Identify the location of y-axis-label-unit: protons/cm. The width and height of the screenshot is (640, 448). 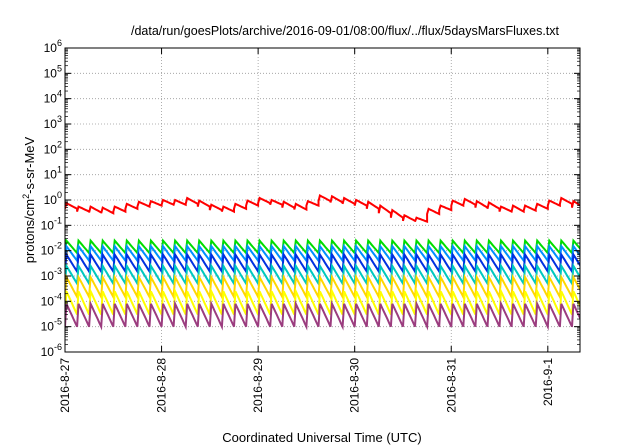
(29, 231).